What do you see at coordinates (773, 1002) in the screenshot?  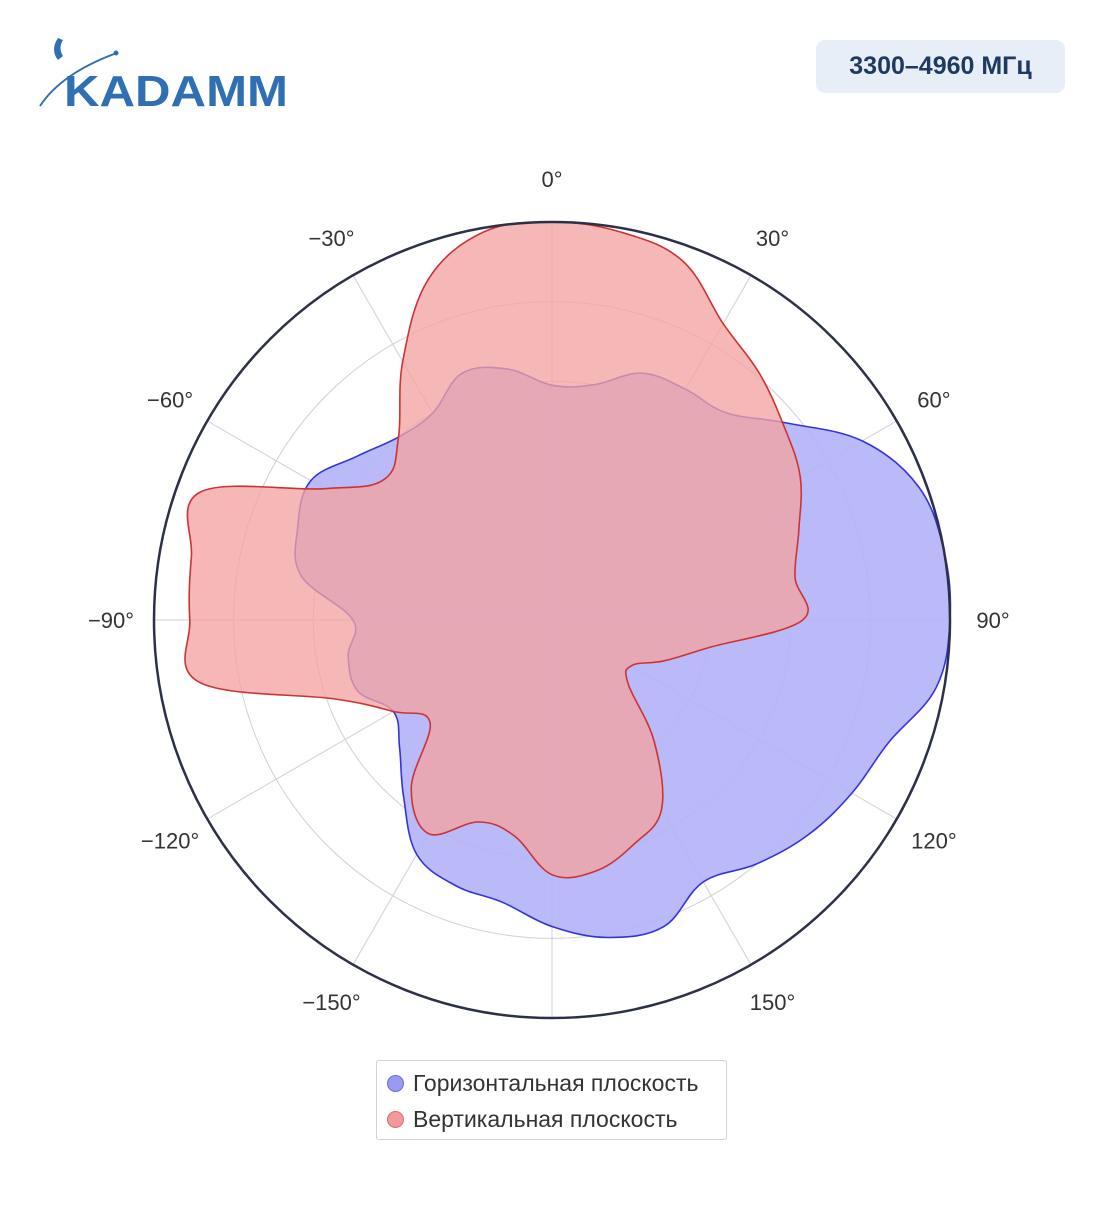 I see `angular-tick-label: 150°` at bounding box center [773, 1002].